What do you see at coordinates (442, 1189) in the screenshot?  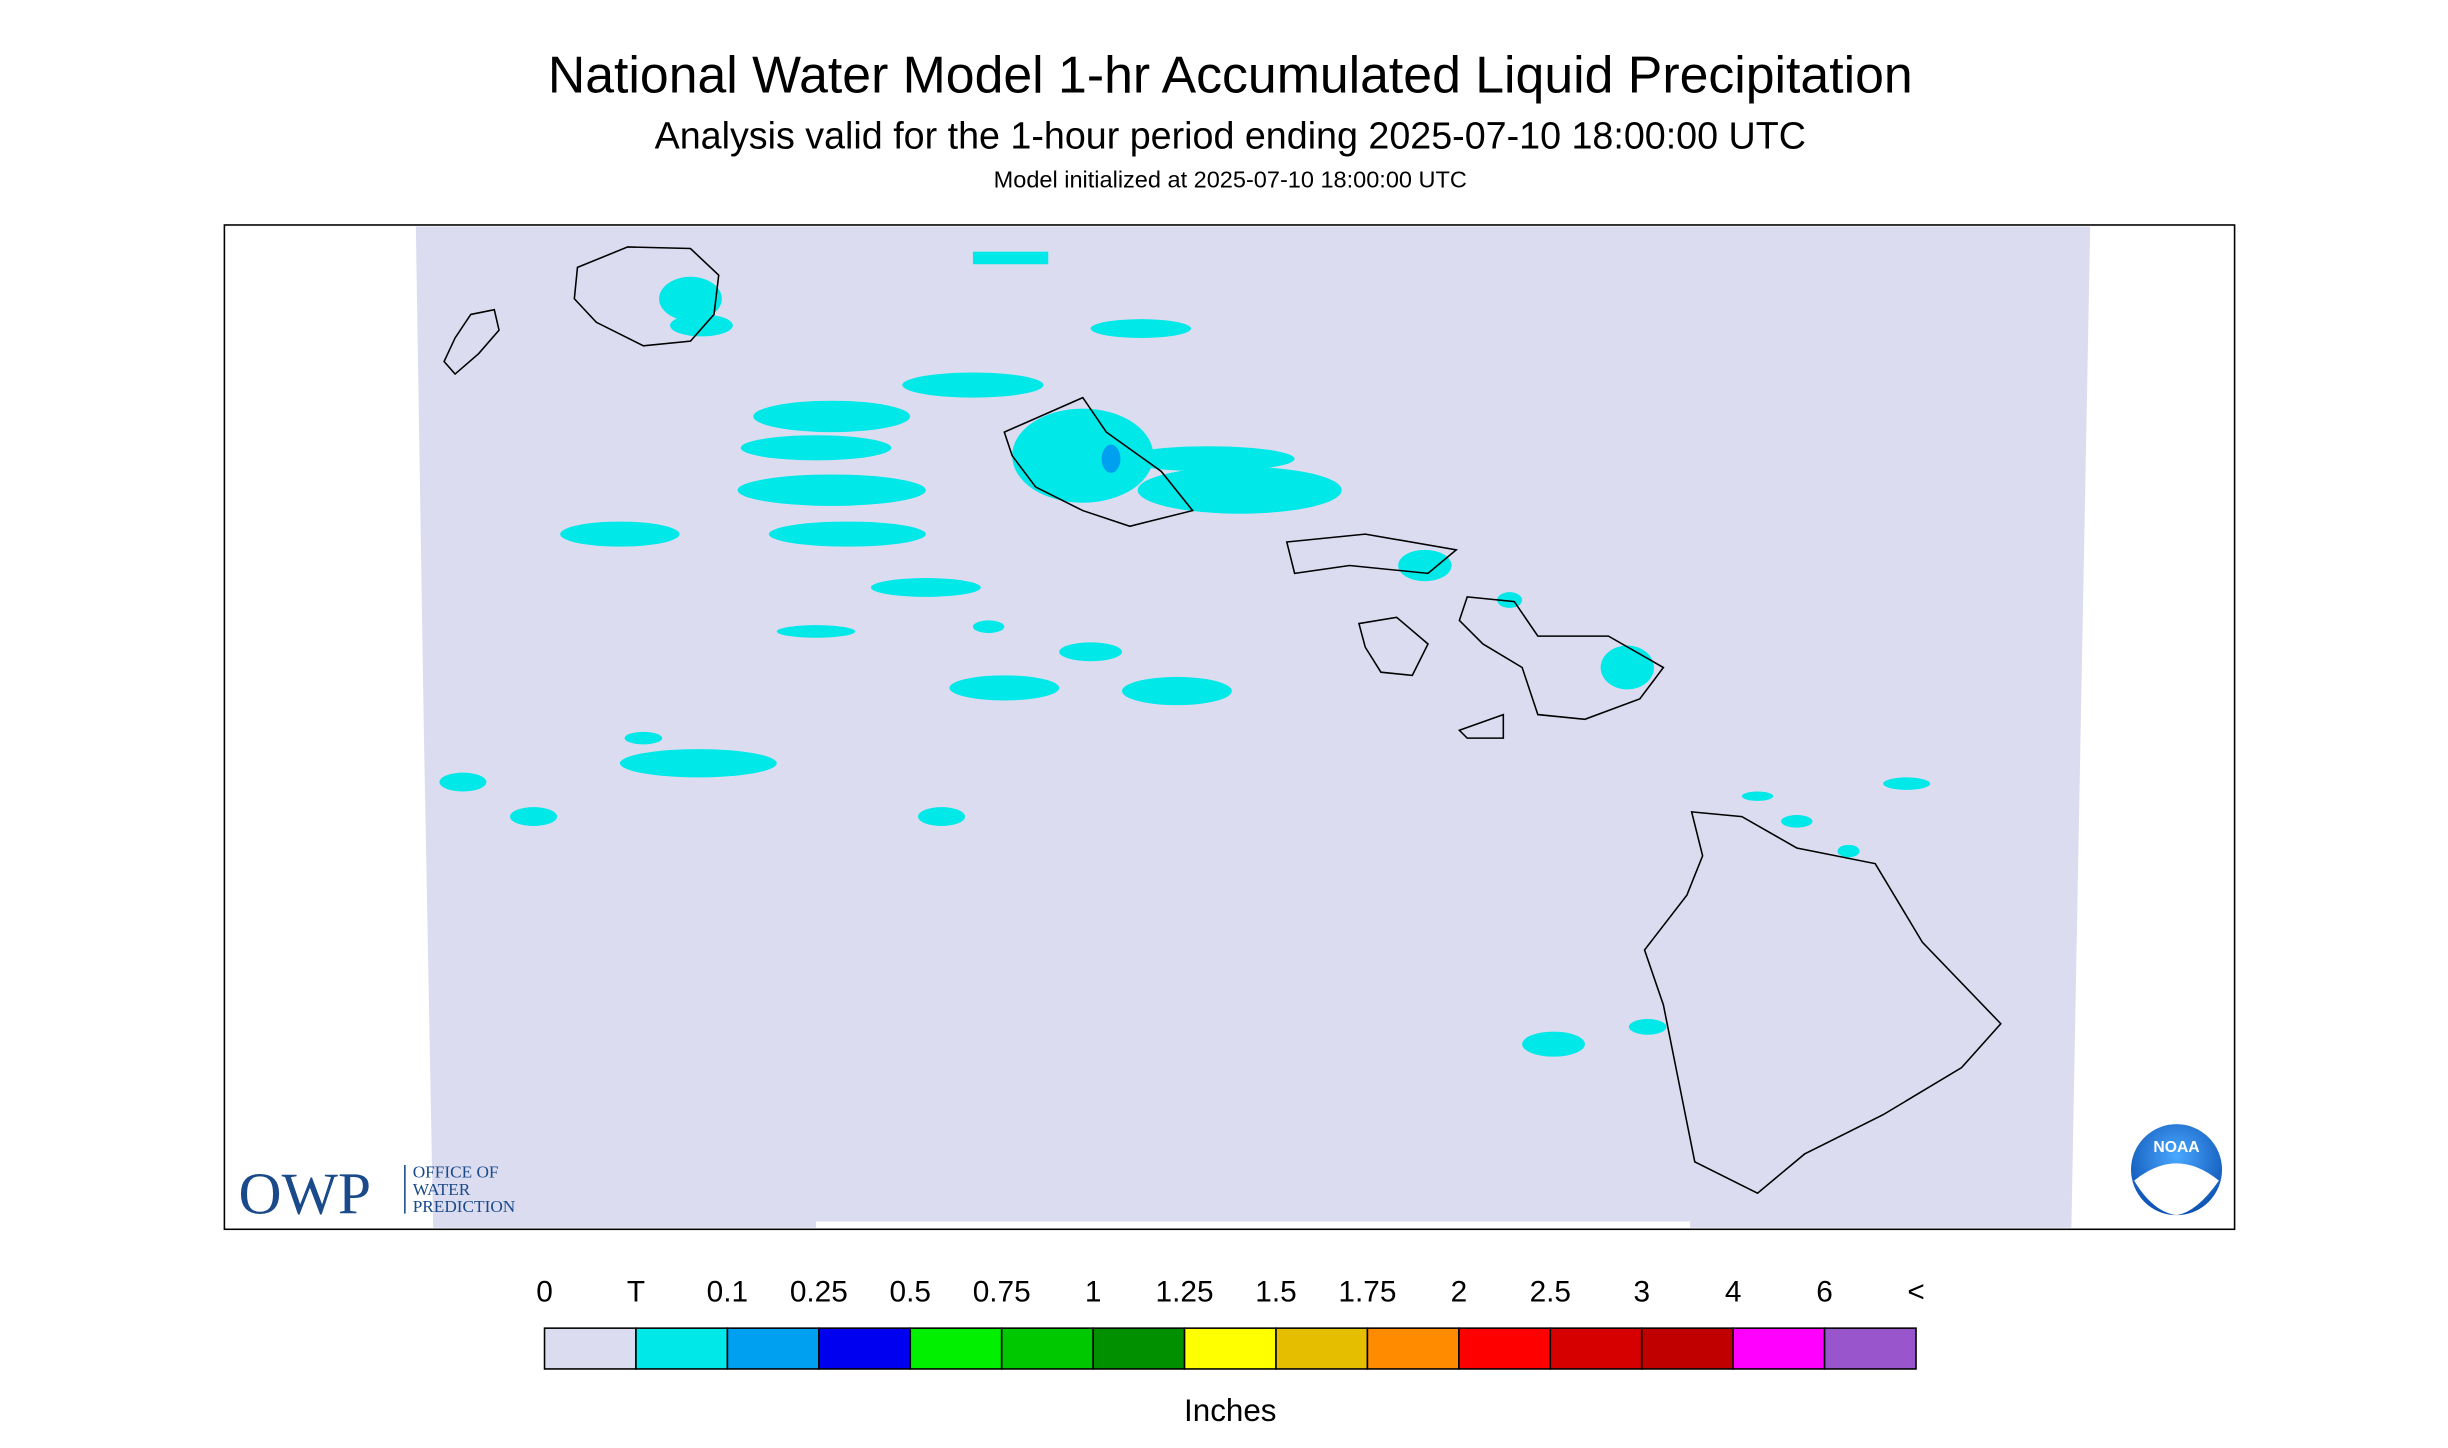 I see `owp-line: WATER` at bounding box center [442, 1189].